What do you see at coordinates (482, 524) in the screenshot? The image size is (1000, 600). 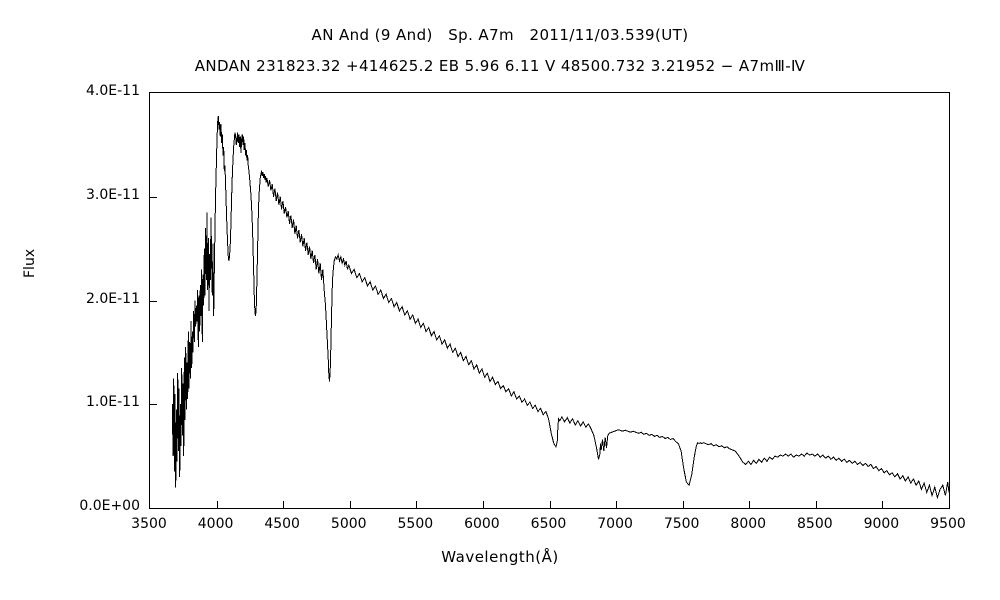 I see `x-tick-label: 6000` at bounding box center [482, 524].